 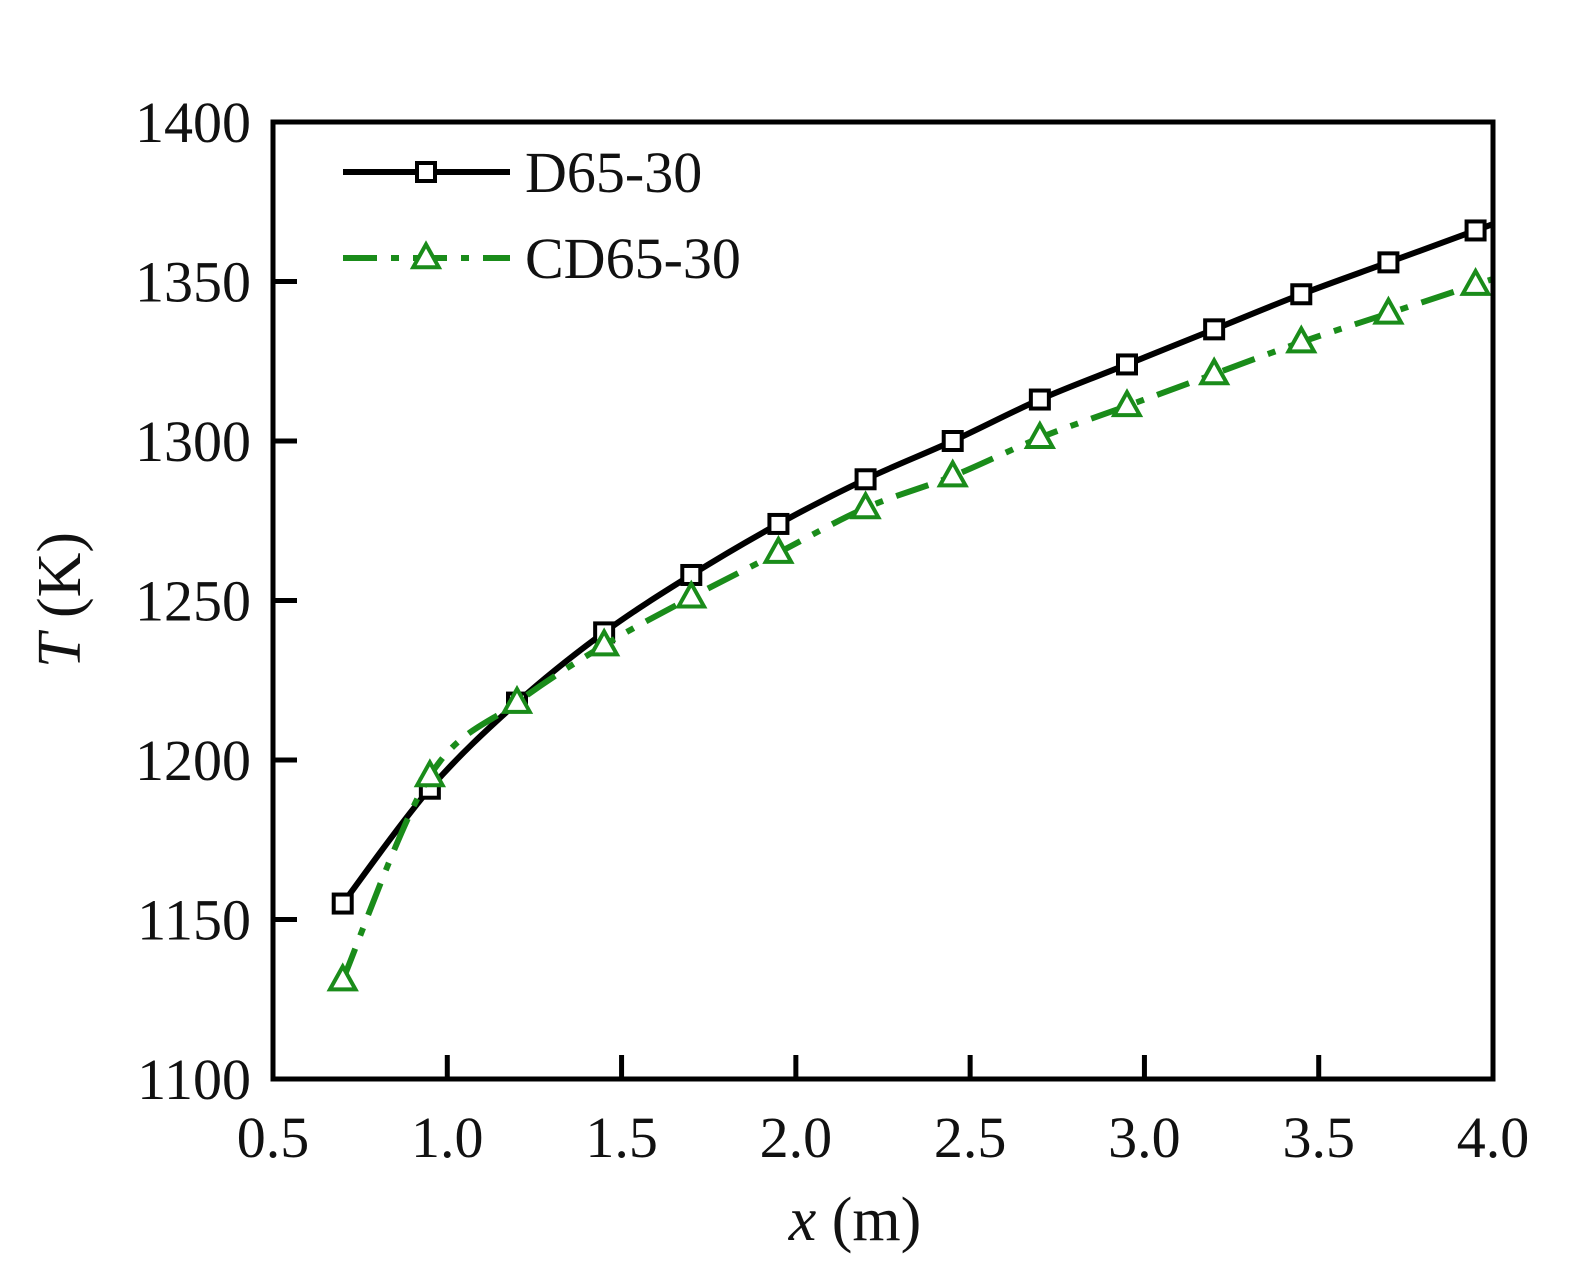 I want to click on y-tick-label: 1250, so click(x=193, y=601).